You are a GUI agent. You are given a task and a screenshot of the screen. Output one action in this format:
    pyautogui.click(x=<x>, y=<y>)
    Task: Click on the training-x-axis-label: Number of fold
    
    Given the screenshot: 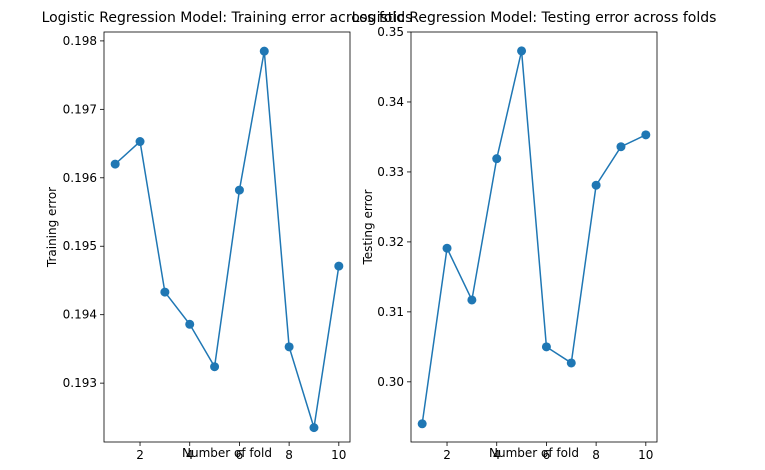 What is the action you would take?
    pyautogui.click(x=227, y=453)
    